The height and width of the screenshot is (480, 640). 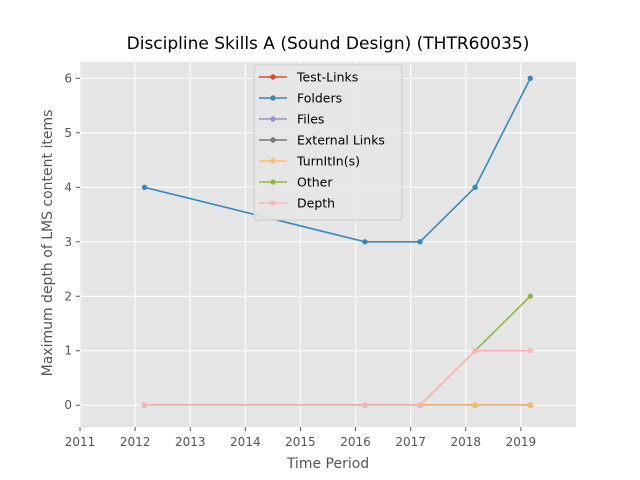 I want to click on y-tick-label: 0, so click(x=68, y=405).